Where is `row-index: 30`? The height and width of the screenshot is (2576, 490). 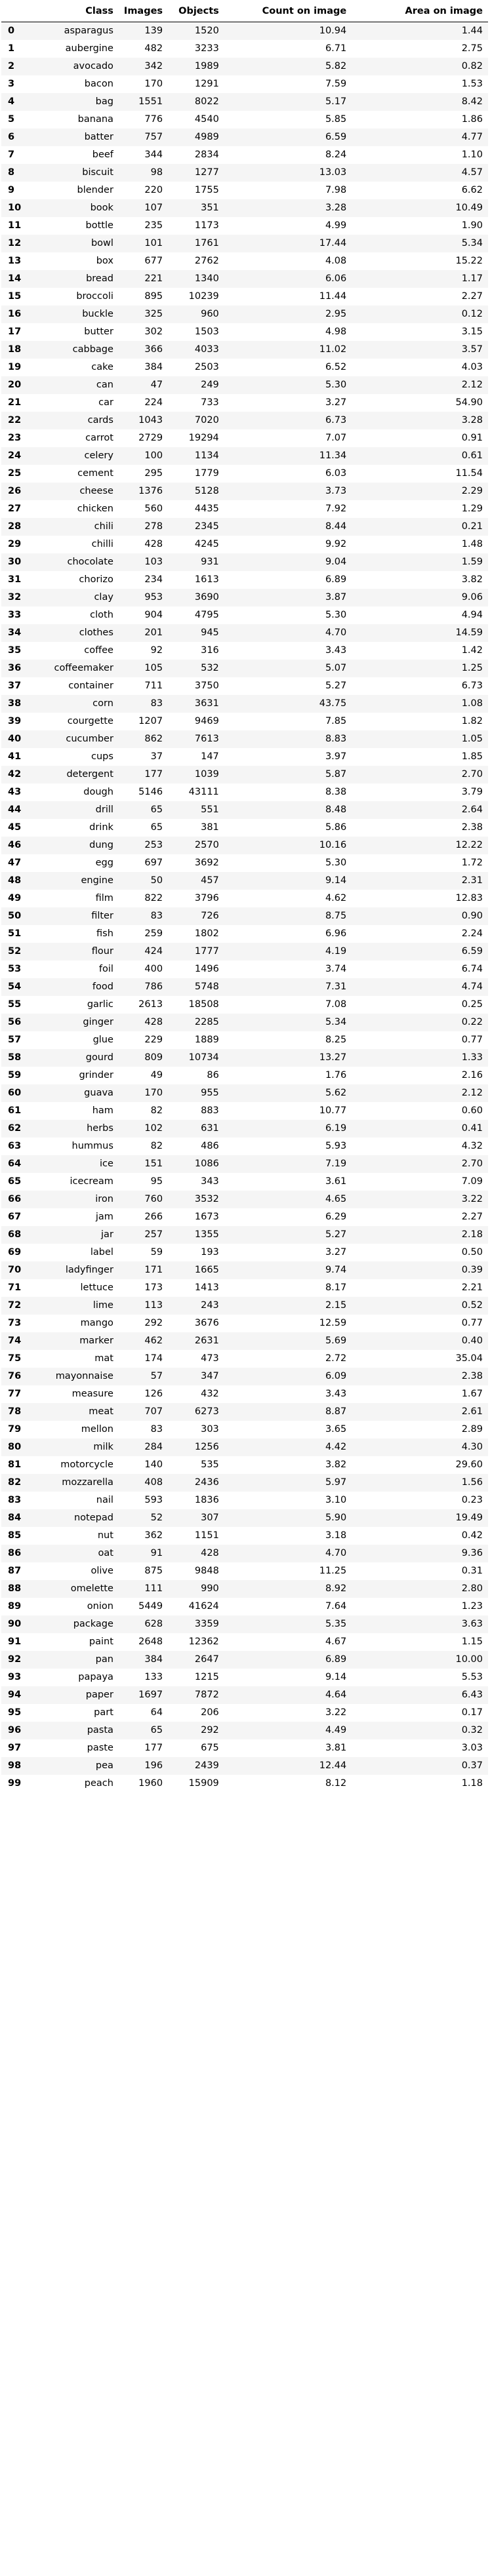 row-index: 30 is located at coordinates (15, 562).